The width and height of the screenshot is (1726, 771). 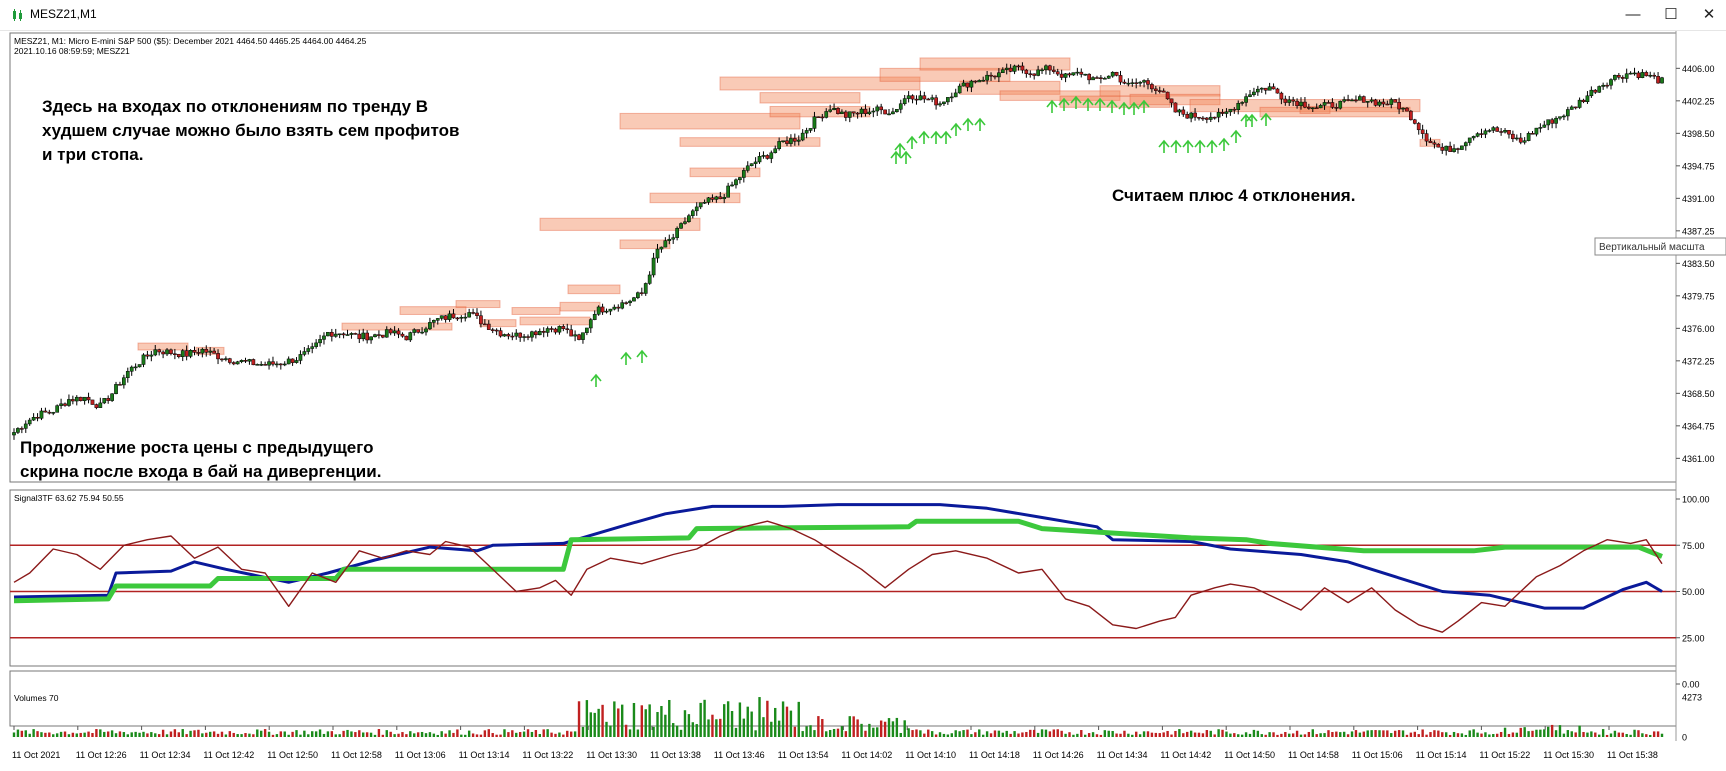 What do you see at coordinates (1709, 14) in the screenshot?
I see `close-button: ✕` at bounding box center [1709, 14].